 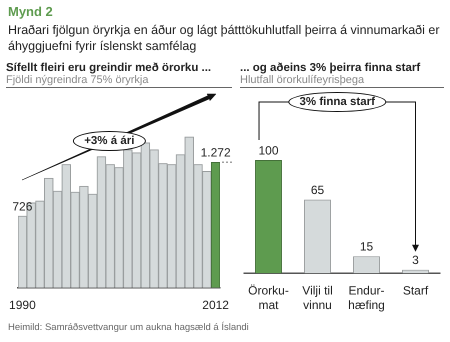 I want to click on text: Hraðari fjölgun öryrkja en áður og lágt þátttökuhlutfall þeirra á vinnumarkaði er áhyggjuefni fyrir íslenskt samfélag, so click(x=224, y=38).